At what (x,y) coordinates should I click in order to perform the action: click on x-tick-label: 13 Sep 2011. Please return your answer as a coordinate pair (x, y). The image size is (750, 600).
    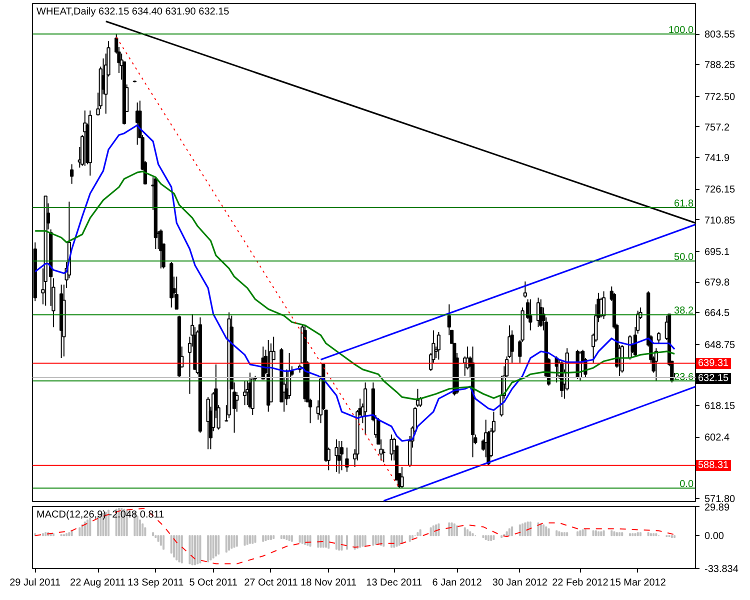
    Looking at the image, I should click on (156, 583).